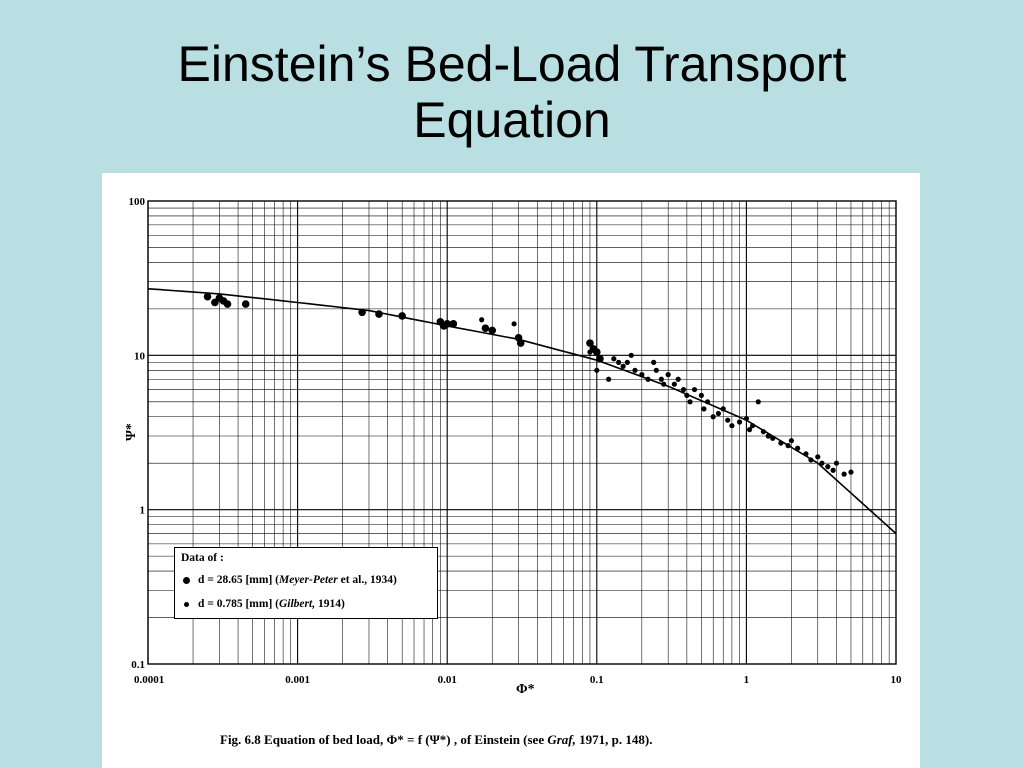  I want to click on caption-middle: , of Einstein (see, so click(499, 739).